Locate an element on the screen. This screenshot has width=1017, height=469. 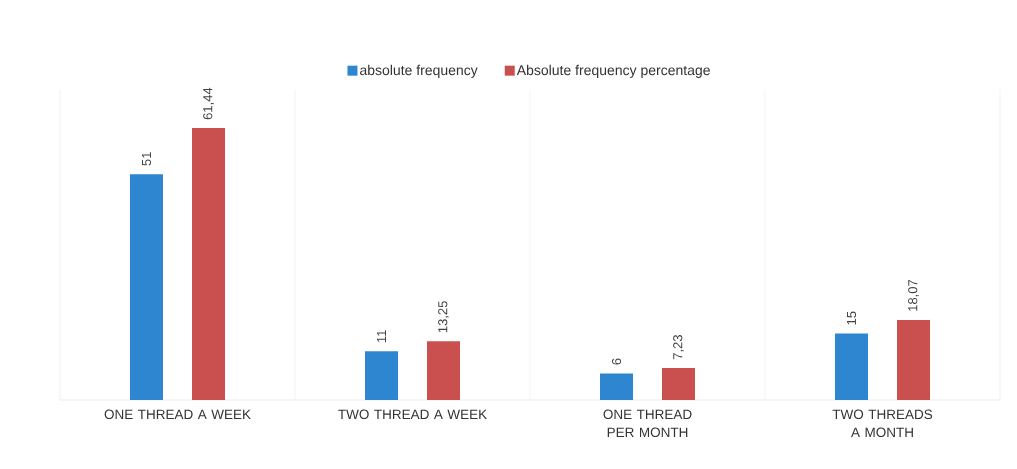
data-label: 15 is located at coordinates (851, 318).